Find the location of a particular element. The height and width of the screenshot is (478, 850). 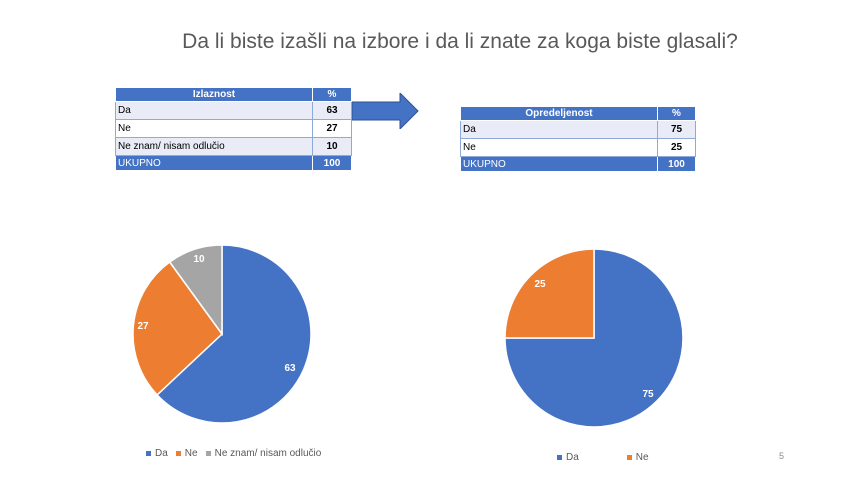

row-value: 25 is located at coordinates (676, 147).